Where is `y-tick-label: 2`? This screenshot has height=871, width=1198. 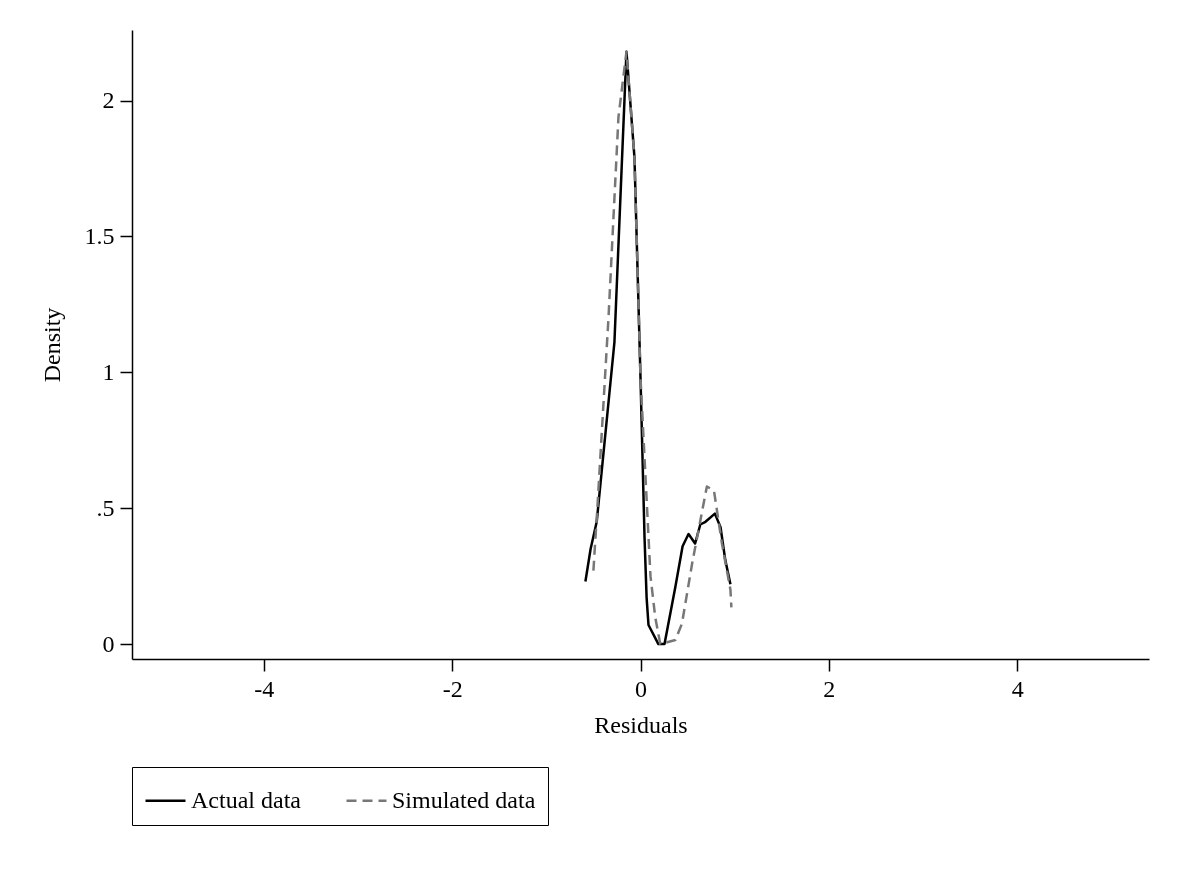
y-tick-label: 2 is located at coordinates (108, 100).